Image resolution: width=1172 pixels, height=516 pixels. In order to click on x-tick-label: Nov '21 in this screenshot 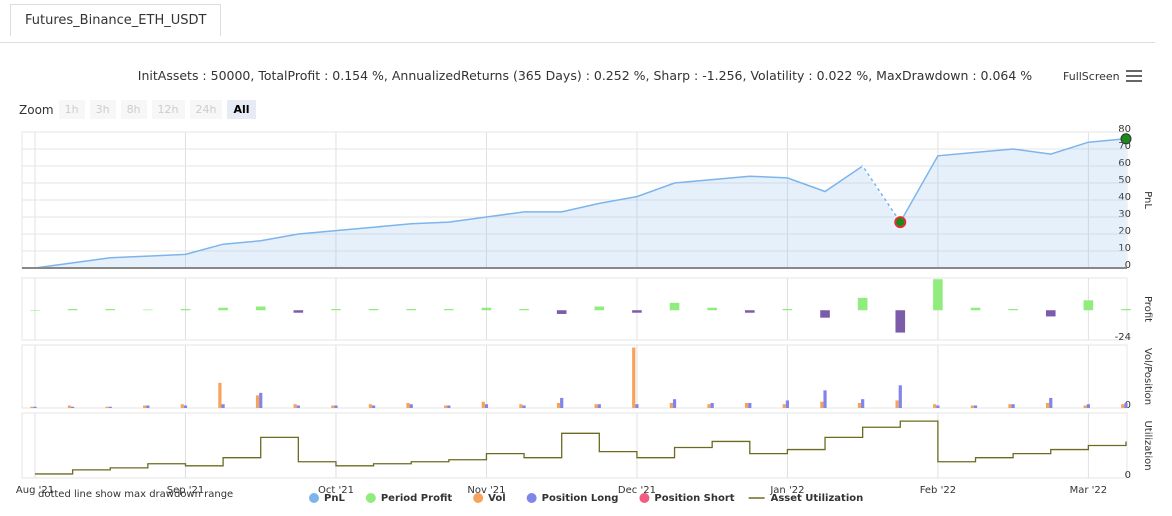, I will do `click(486, 490)`.